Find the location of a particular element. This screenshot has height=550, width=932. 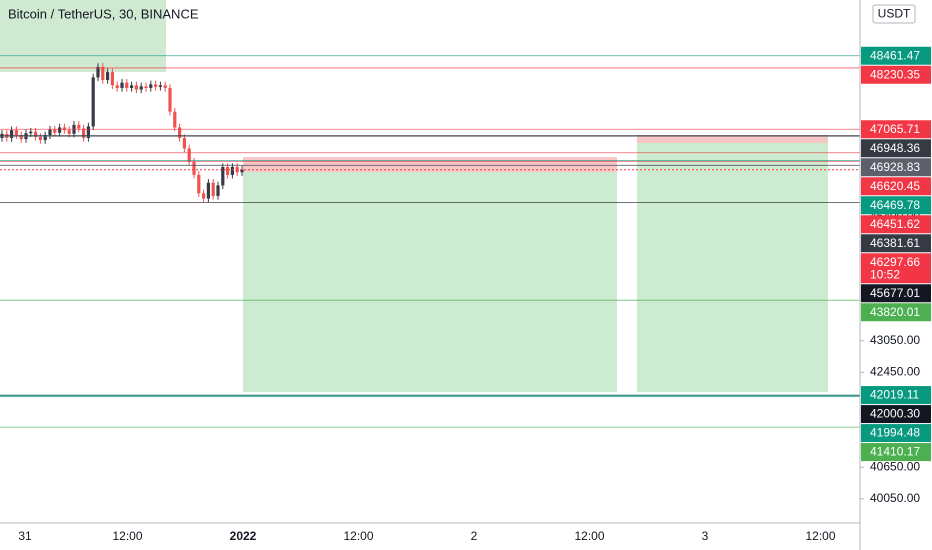

target-zone is located at coordinates (732, 267).